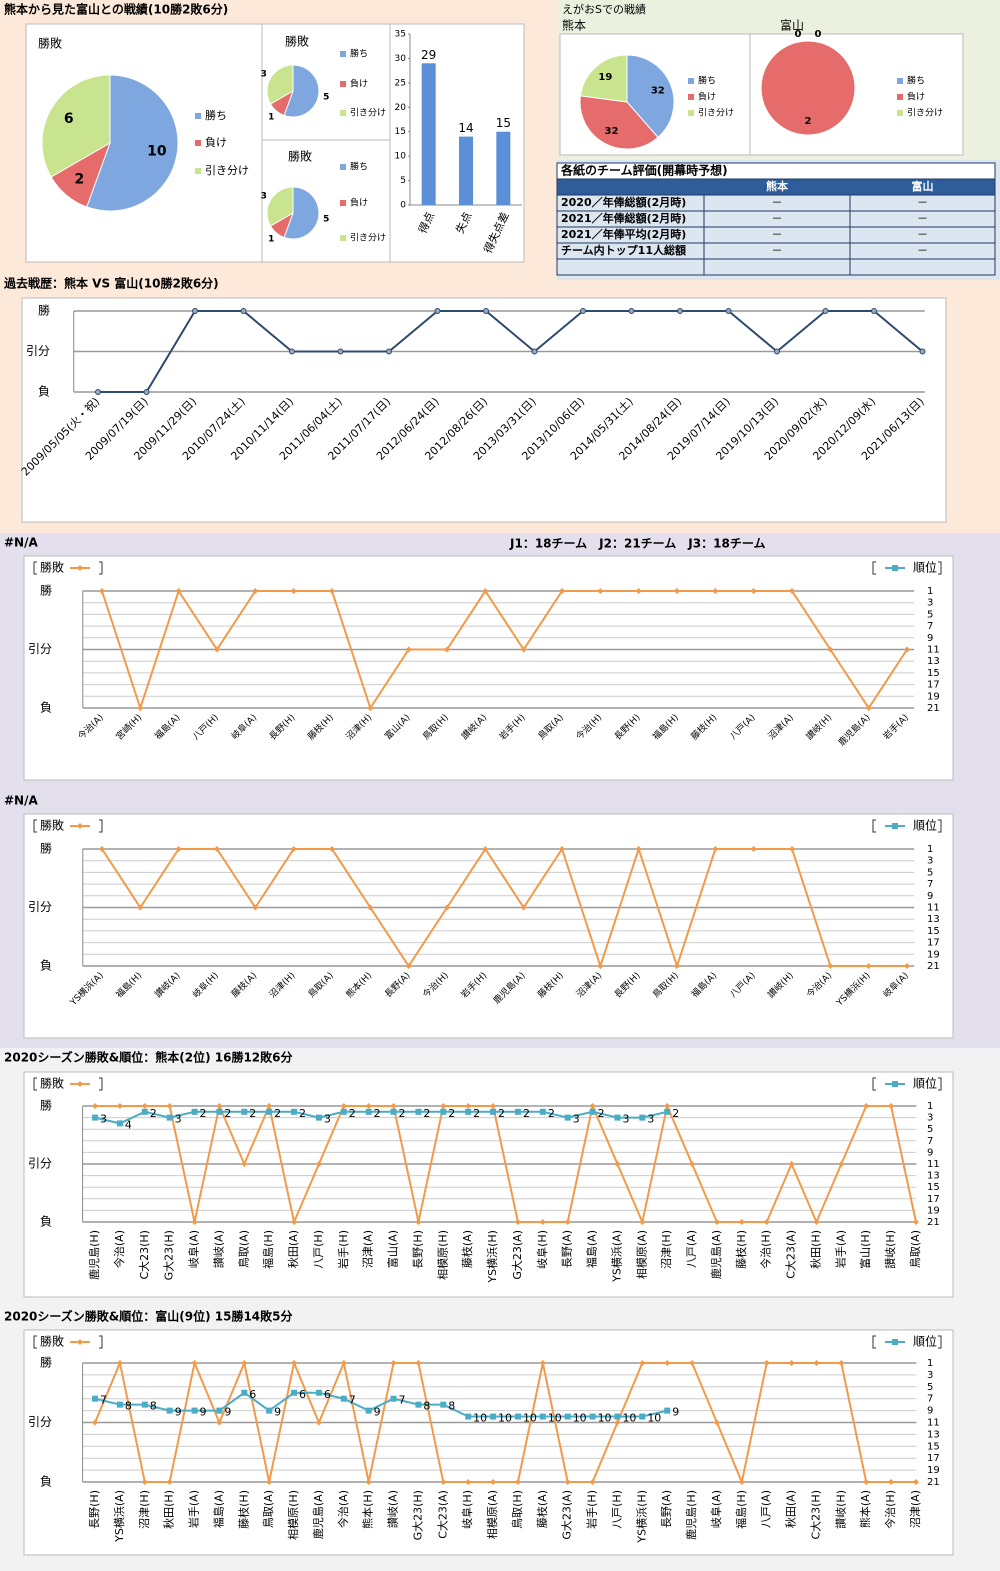  Describe the element at coordinates (442, 1514) in the screenshot. I see `x-tick-label: C大23(A)` at that location.